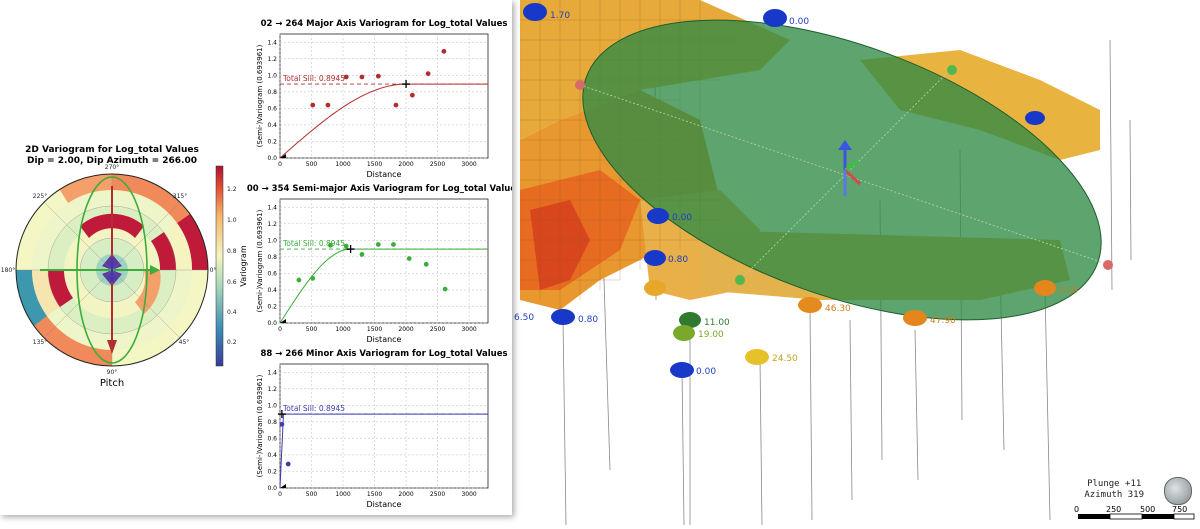 The image size is (1200, 529). I want to click on angle-225: 225°, so click(40, 196).